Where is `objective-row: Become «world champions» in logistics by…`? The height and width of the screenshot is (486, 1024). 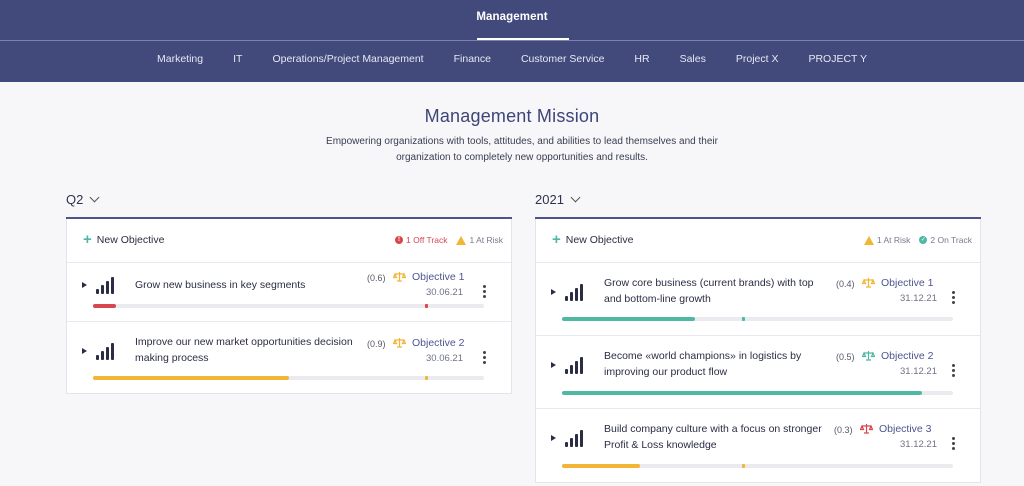 objective-row: Become «world champions» in logistics by… is located at coordinates (758, 372).